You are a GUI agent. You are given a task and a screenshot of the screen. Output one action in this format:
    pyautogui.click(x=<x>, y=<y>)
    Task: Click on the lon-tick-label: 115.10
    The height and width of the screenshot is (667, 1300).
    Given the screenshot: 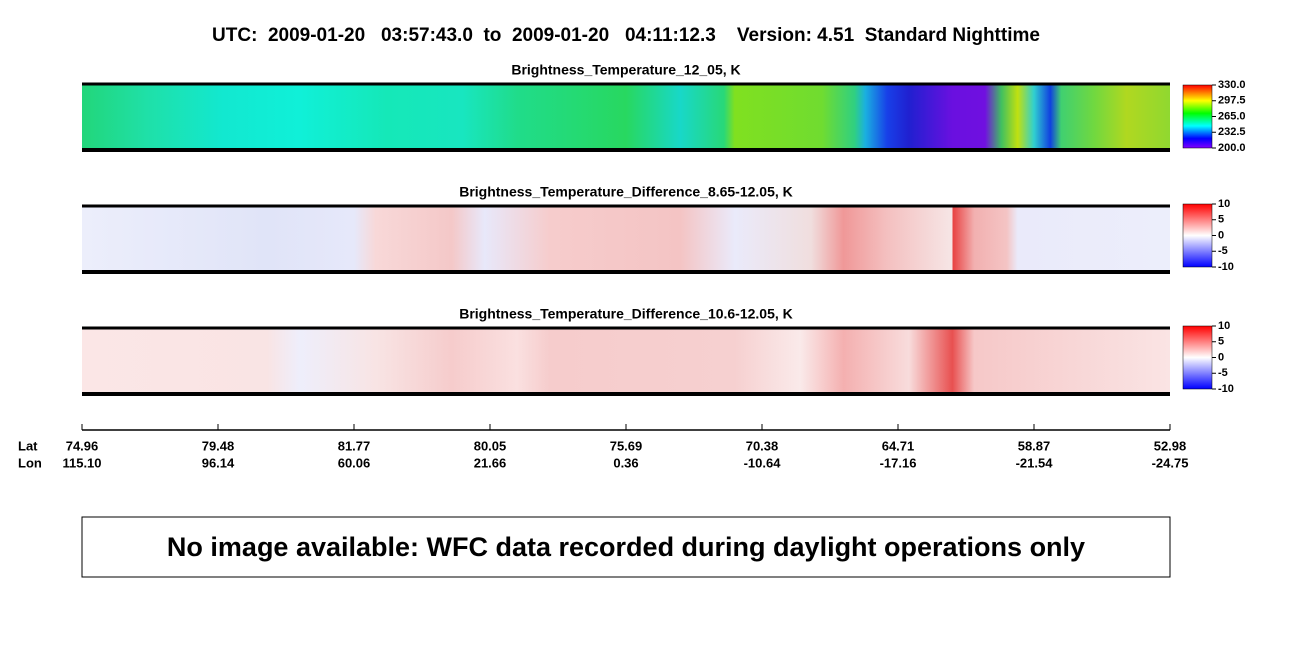 What is the action you would take?
    pyautogui.click(x=81, y=462)
    